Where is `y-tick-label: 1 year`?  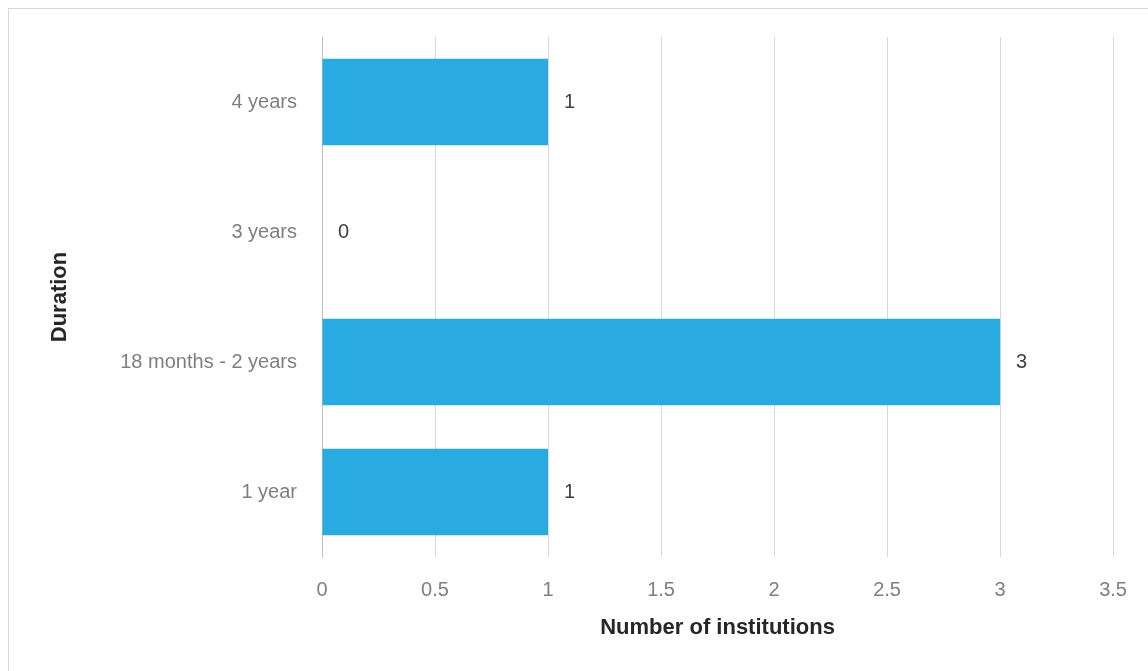 y-tick-label: 1 year is located at coordinates (269, 490).